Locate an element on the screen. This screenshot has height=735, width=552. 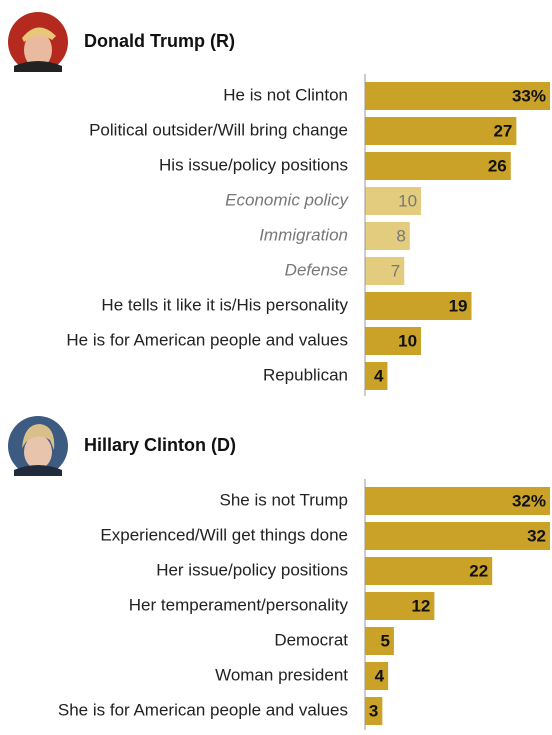
category-label: He tells it like it is/His personality is located at coordinates (224, 304).